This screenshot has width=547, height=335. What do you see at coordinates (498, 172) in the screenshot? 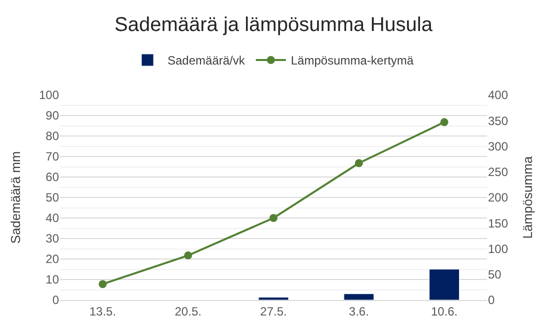
I see `y2-tick-label: 250` at bounding box center [498, 172].